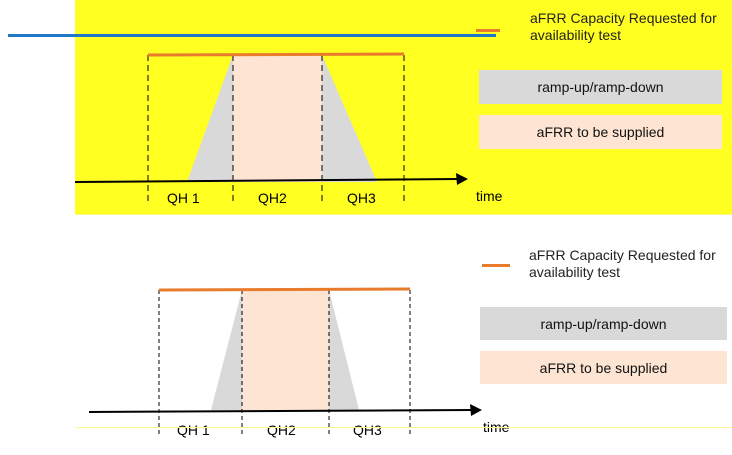 Image resolution: width=732 pixels, height=455 pixels. I want to click on time-label: time, so click(489, 196).